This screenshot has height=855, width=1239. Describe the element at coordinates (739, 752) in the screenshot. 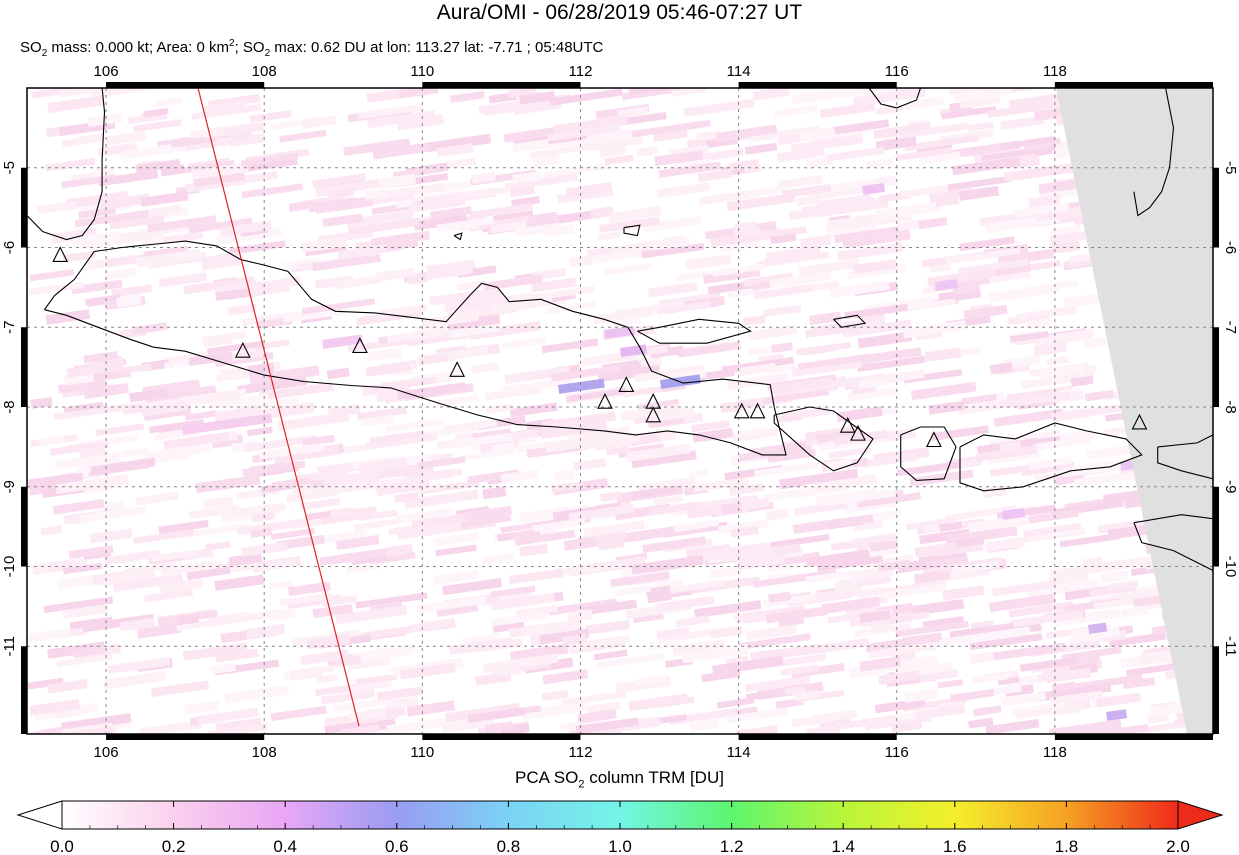

I see `lon-label: 114` at that location.